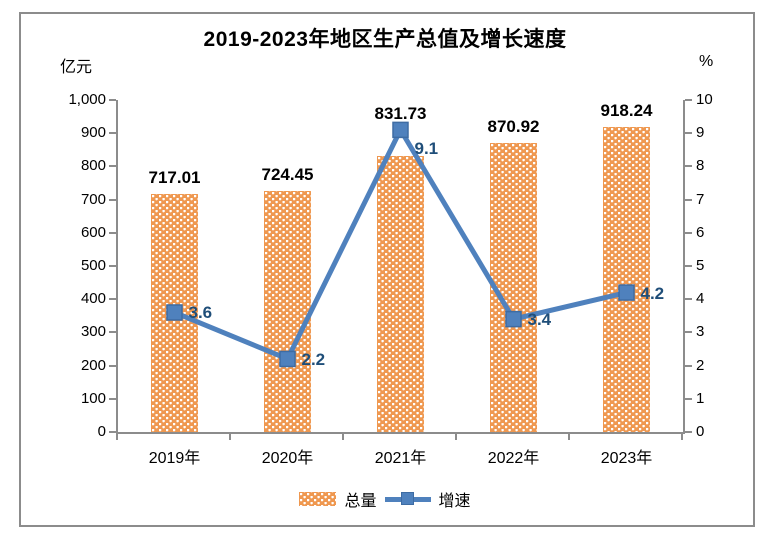 The height and width of the screenshot is (538, 770). I want to click on y-axis-left-tick-label: 1,000, so click(87, 99).